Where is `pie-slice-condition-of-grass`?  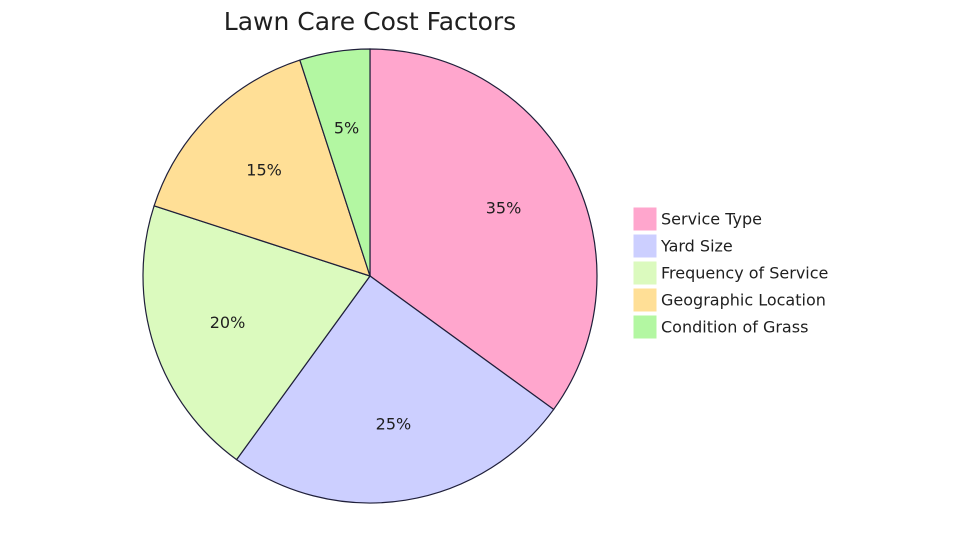 pie-slice-condition-of-grass is located at coordinates (335, 162).